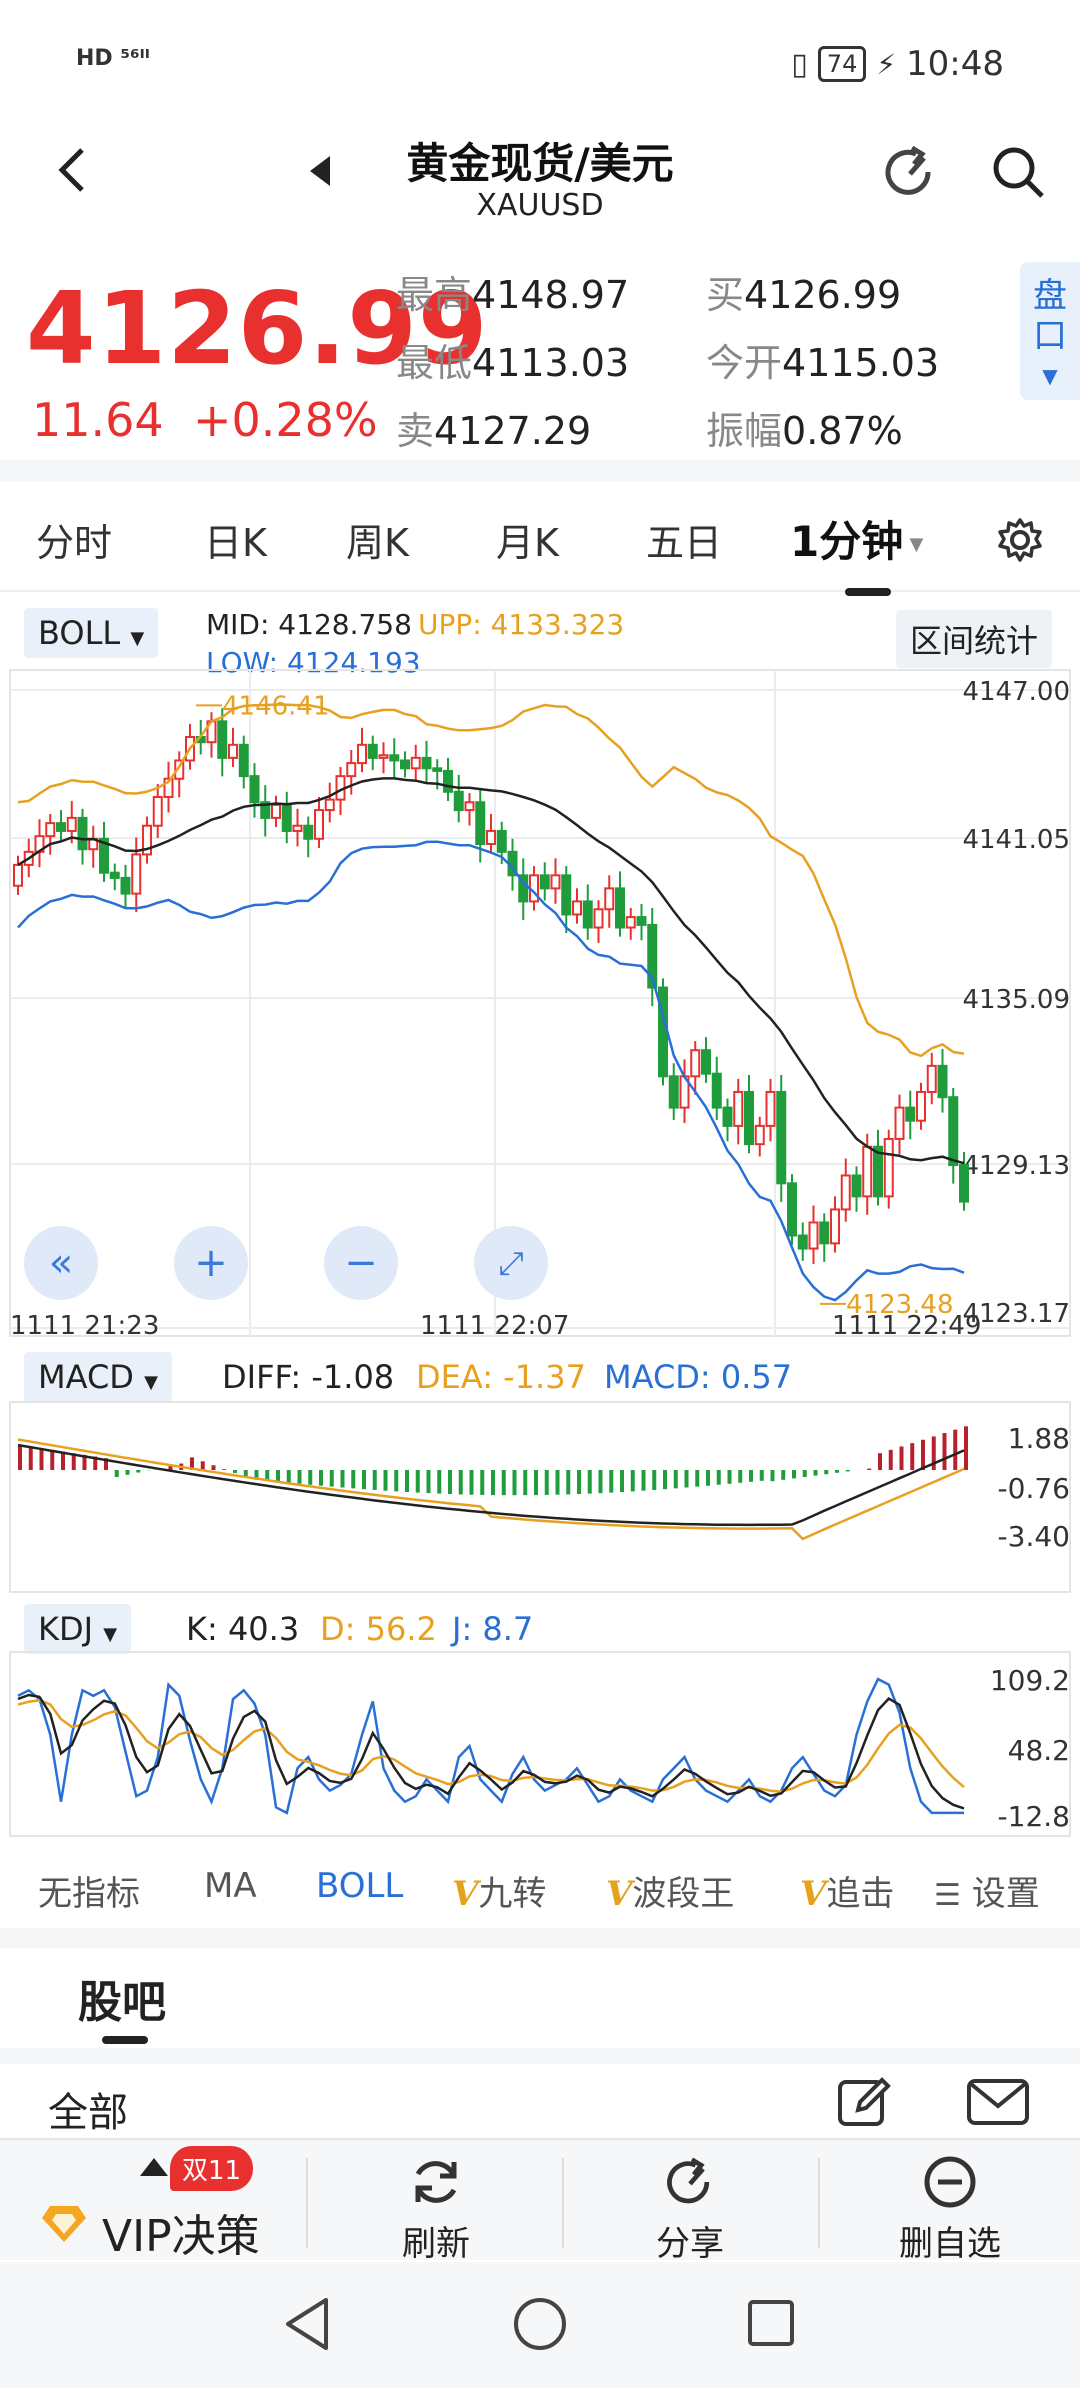  What do you see at coordinates (670, 1894) in the screenshot?
I see `indicator-tab-boduanwang: V波段王` at bounding box center [670, 1894].